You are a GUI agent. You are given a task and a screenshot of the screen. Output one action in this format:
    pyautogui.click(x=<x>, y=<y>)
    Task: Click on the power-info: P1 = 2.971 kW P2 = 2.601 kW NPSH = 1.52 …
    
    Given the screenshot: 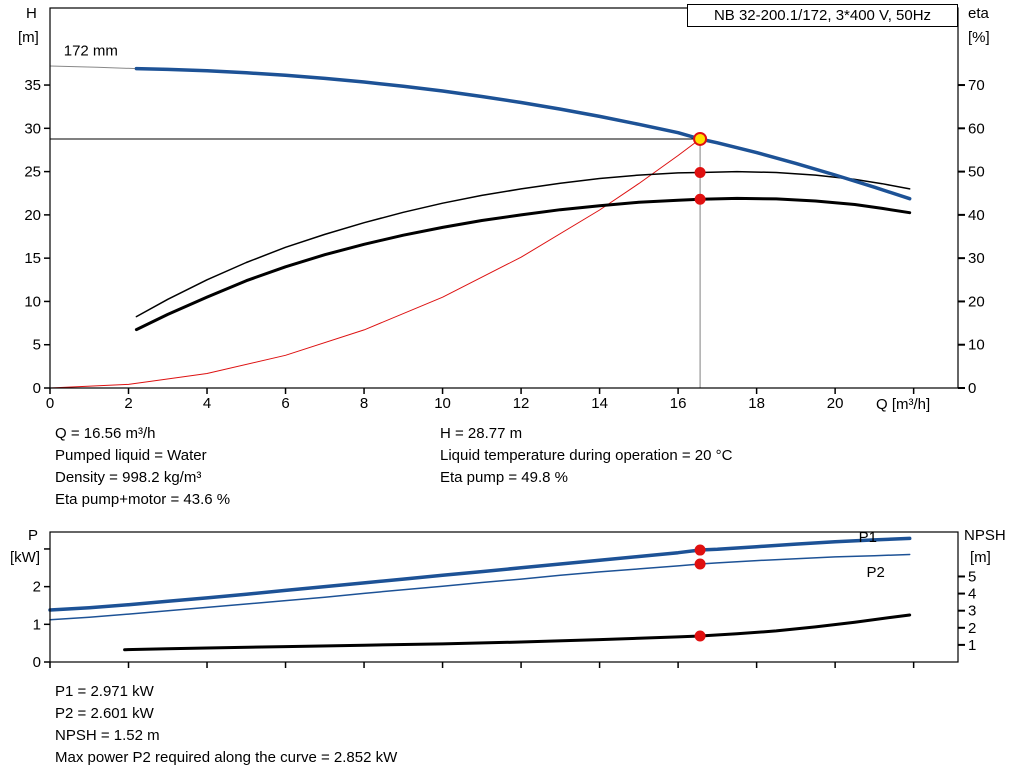 What is the action you would take?
    pyautogui.click(x=226, y=725)
    